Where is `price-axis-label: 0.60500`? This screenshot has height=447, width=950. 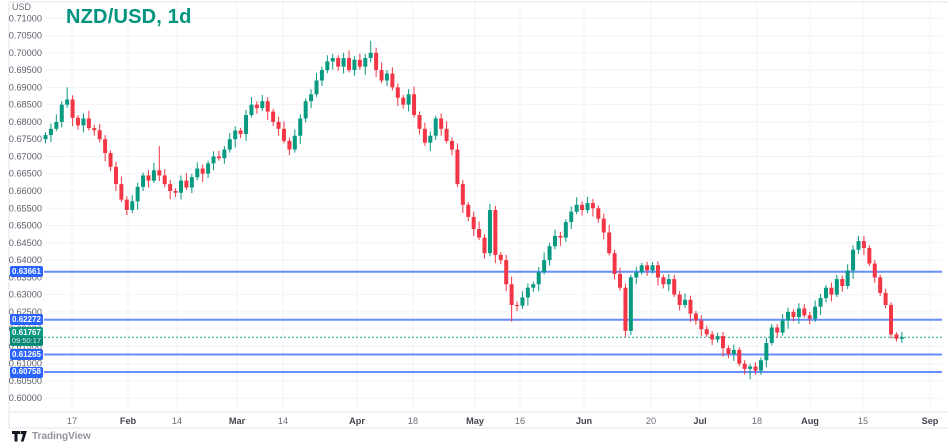 price-axis-label: 0.60500 is located at coordinates (25, 381).